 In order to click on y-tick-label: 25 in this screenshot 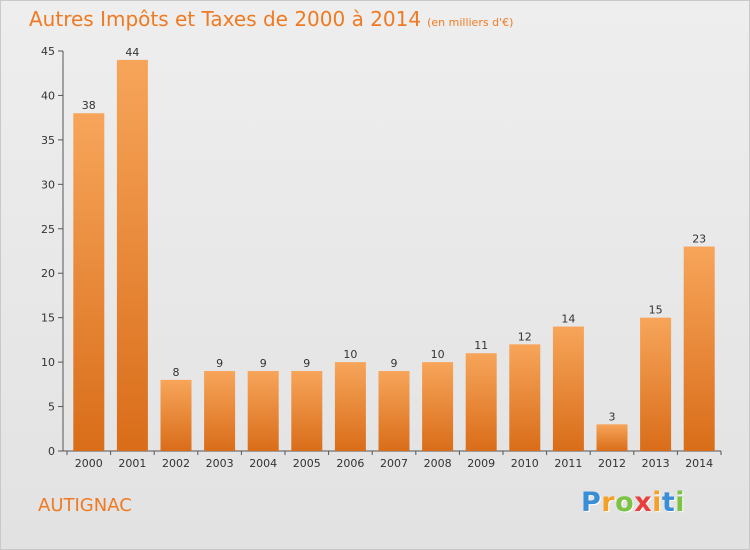, I will do `click(48, 229)`.